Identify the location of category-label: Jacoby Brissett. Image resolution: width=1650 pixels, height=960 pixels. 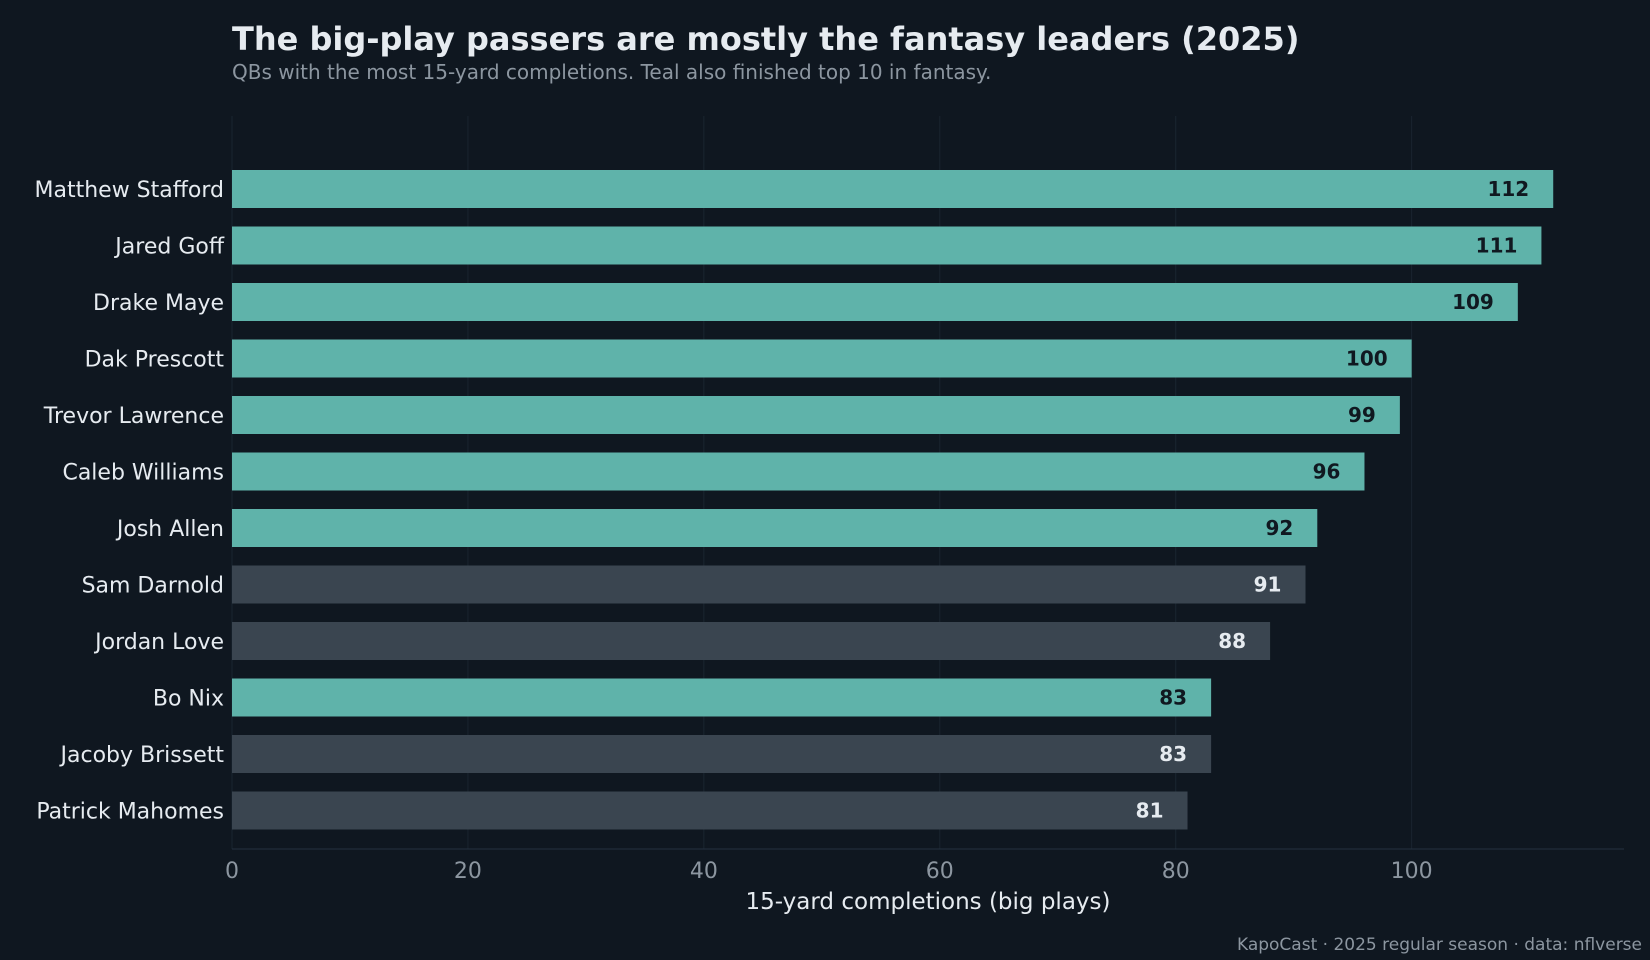
(142, 755).